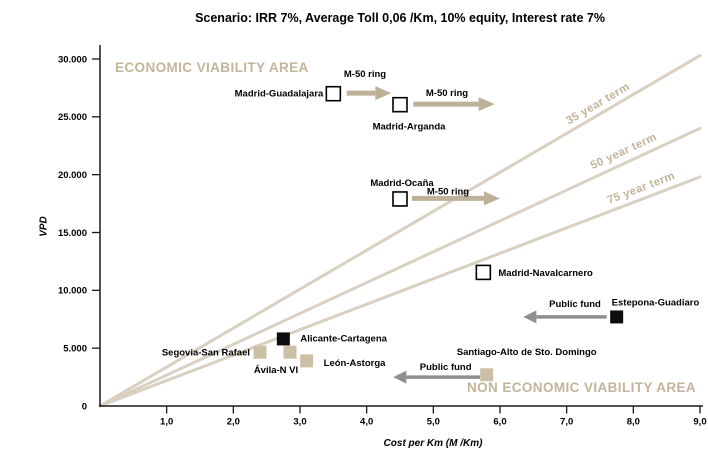 Image resolution: width=708 pixels, height=463 pixels. I want to click on point-label-le-n-astorga: León-Astorga, so click(355, 363).